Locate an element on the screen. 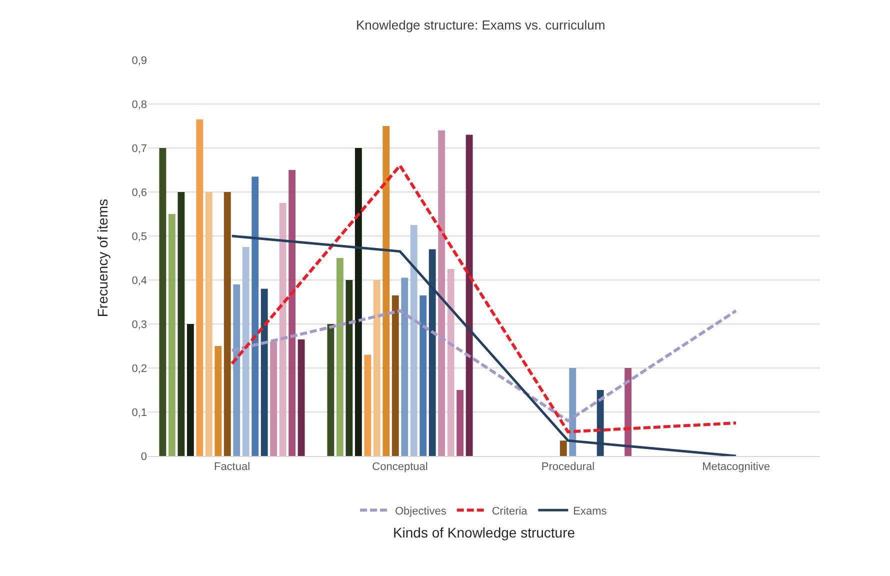 This screenshot has width=890, height=576. legend-label: Exams is located at coordinates (590, 511).